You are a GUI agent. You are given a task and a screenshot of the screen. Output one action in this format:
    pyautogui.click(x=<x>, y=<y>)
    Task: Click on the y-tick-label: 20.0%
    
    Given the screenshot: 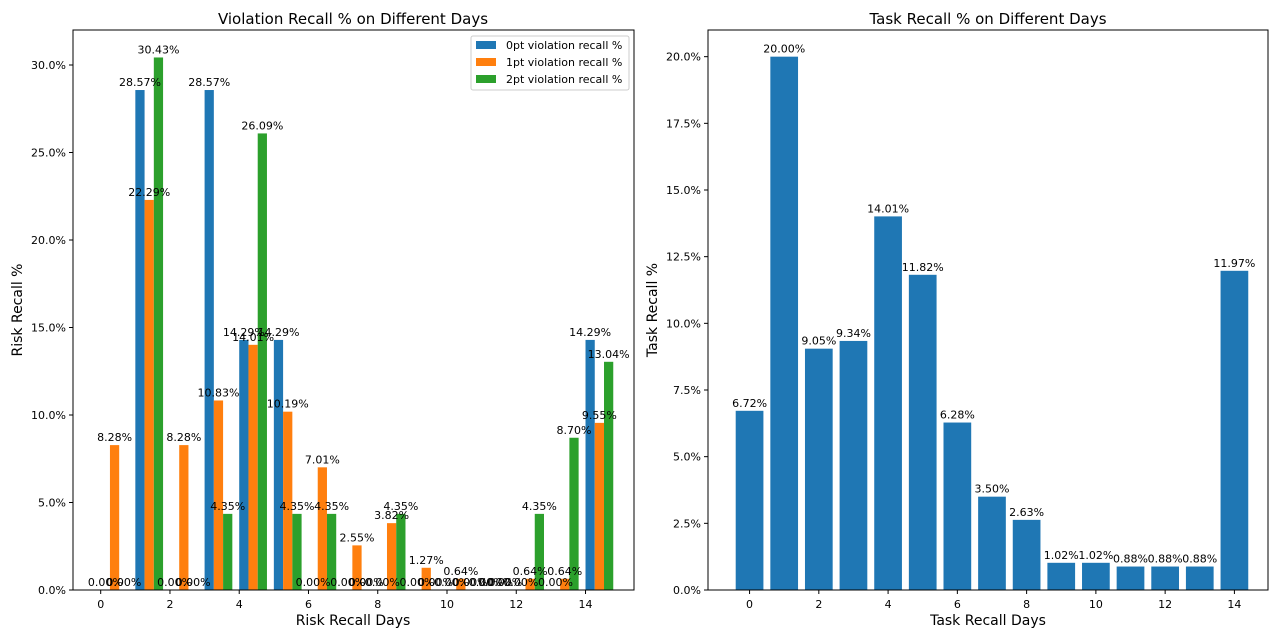 What is the action you would take?
    pyautogui.click(x=48, y=240)
    